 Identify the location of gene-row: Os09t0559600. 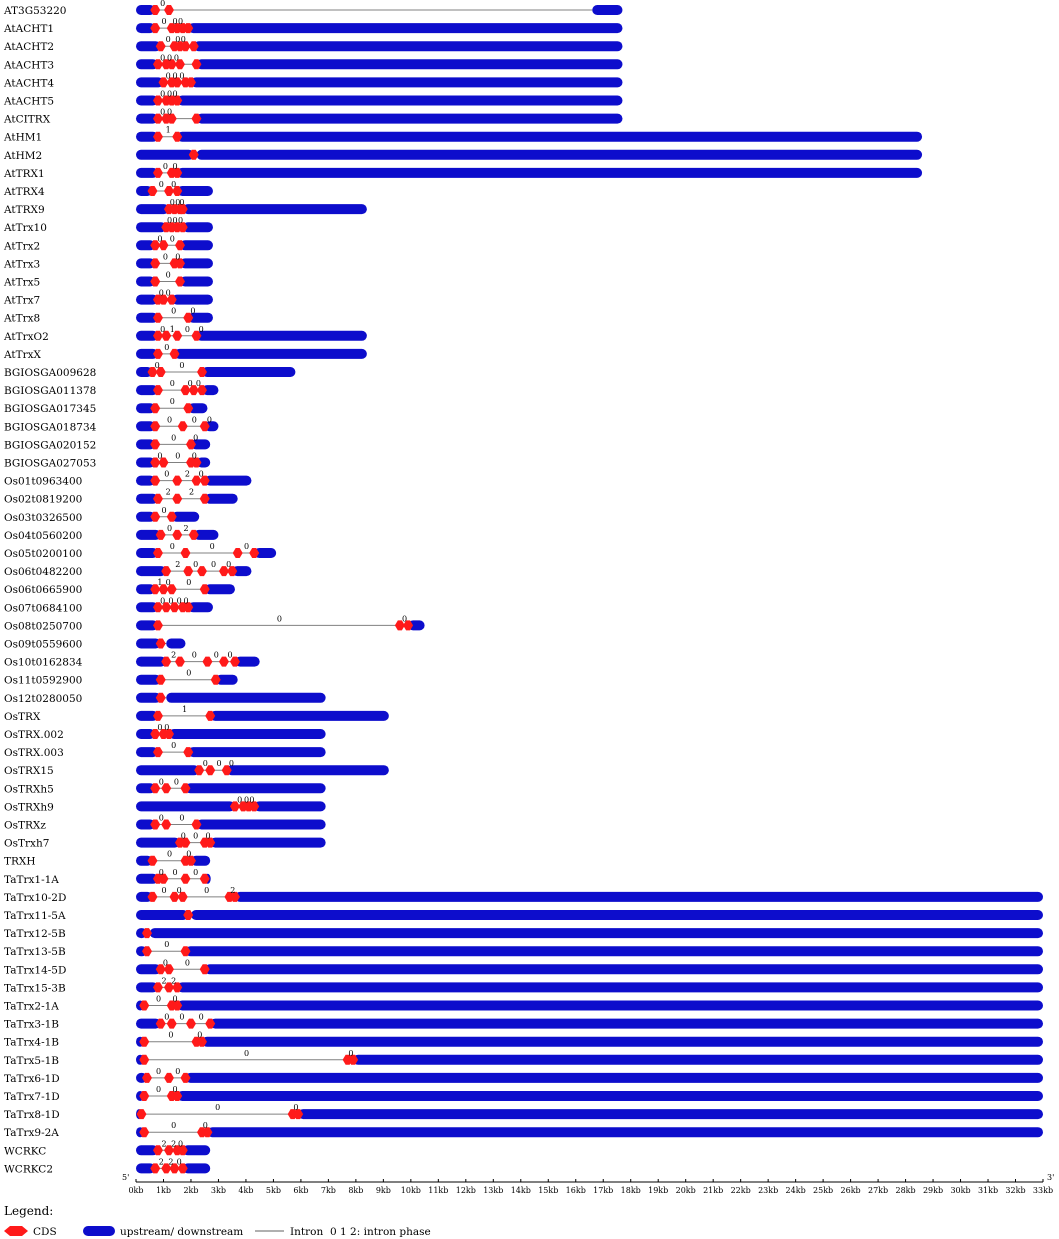
(95, 644).